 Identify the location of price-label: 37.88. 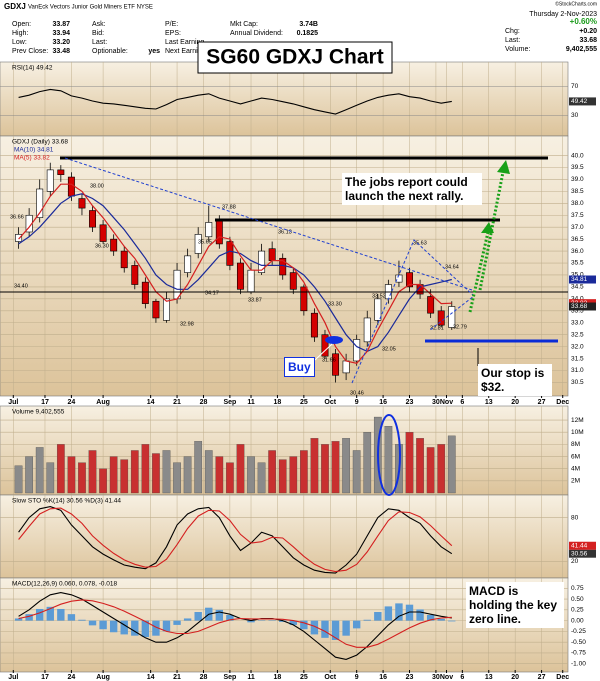
(229, 207).